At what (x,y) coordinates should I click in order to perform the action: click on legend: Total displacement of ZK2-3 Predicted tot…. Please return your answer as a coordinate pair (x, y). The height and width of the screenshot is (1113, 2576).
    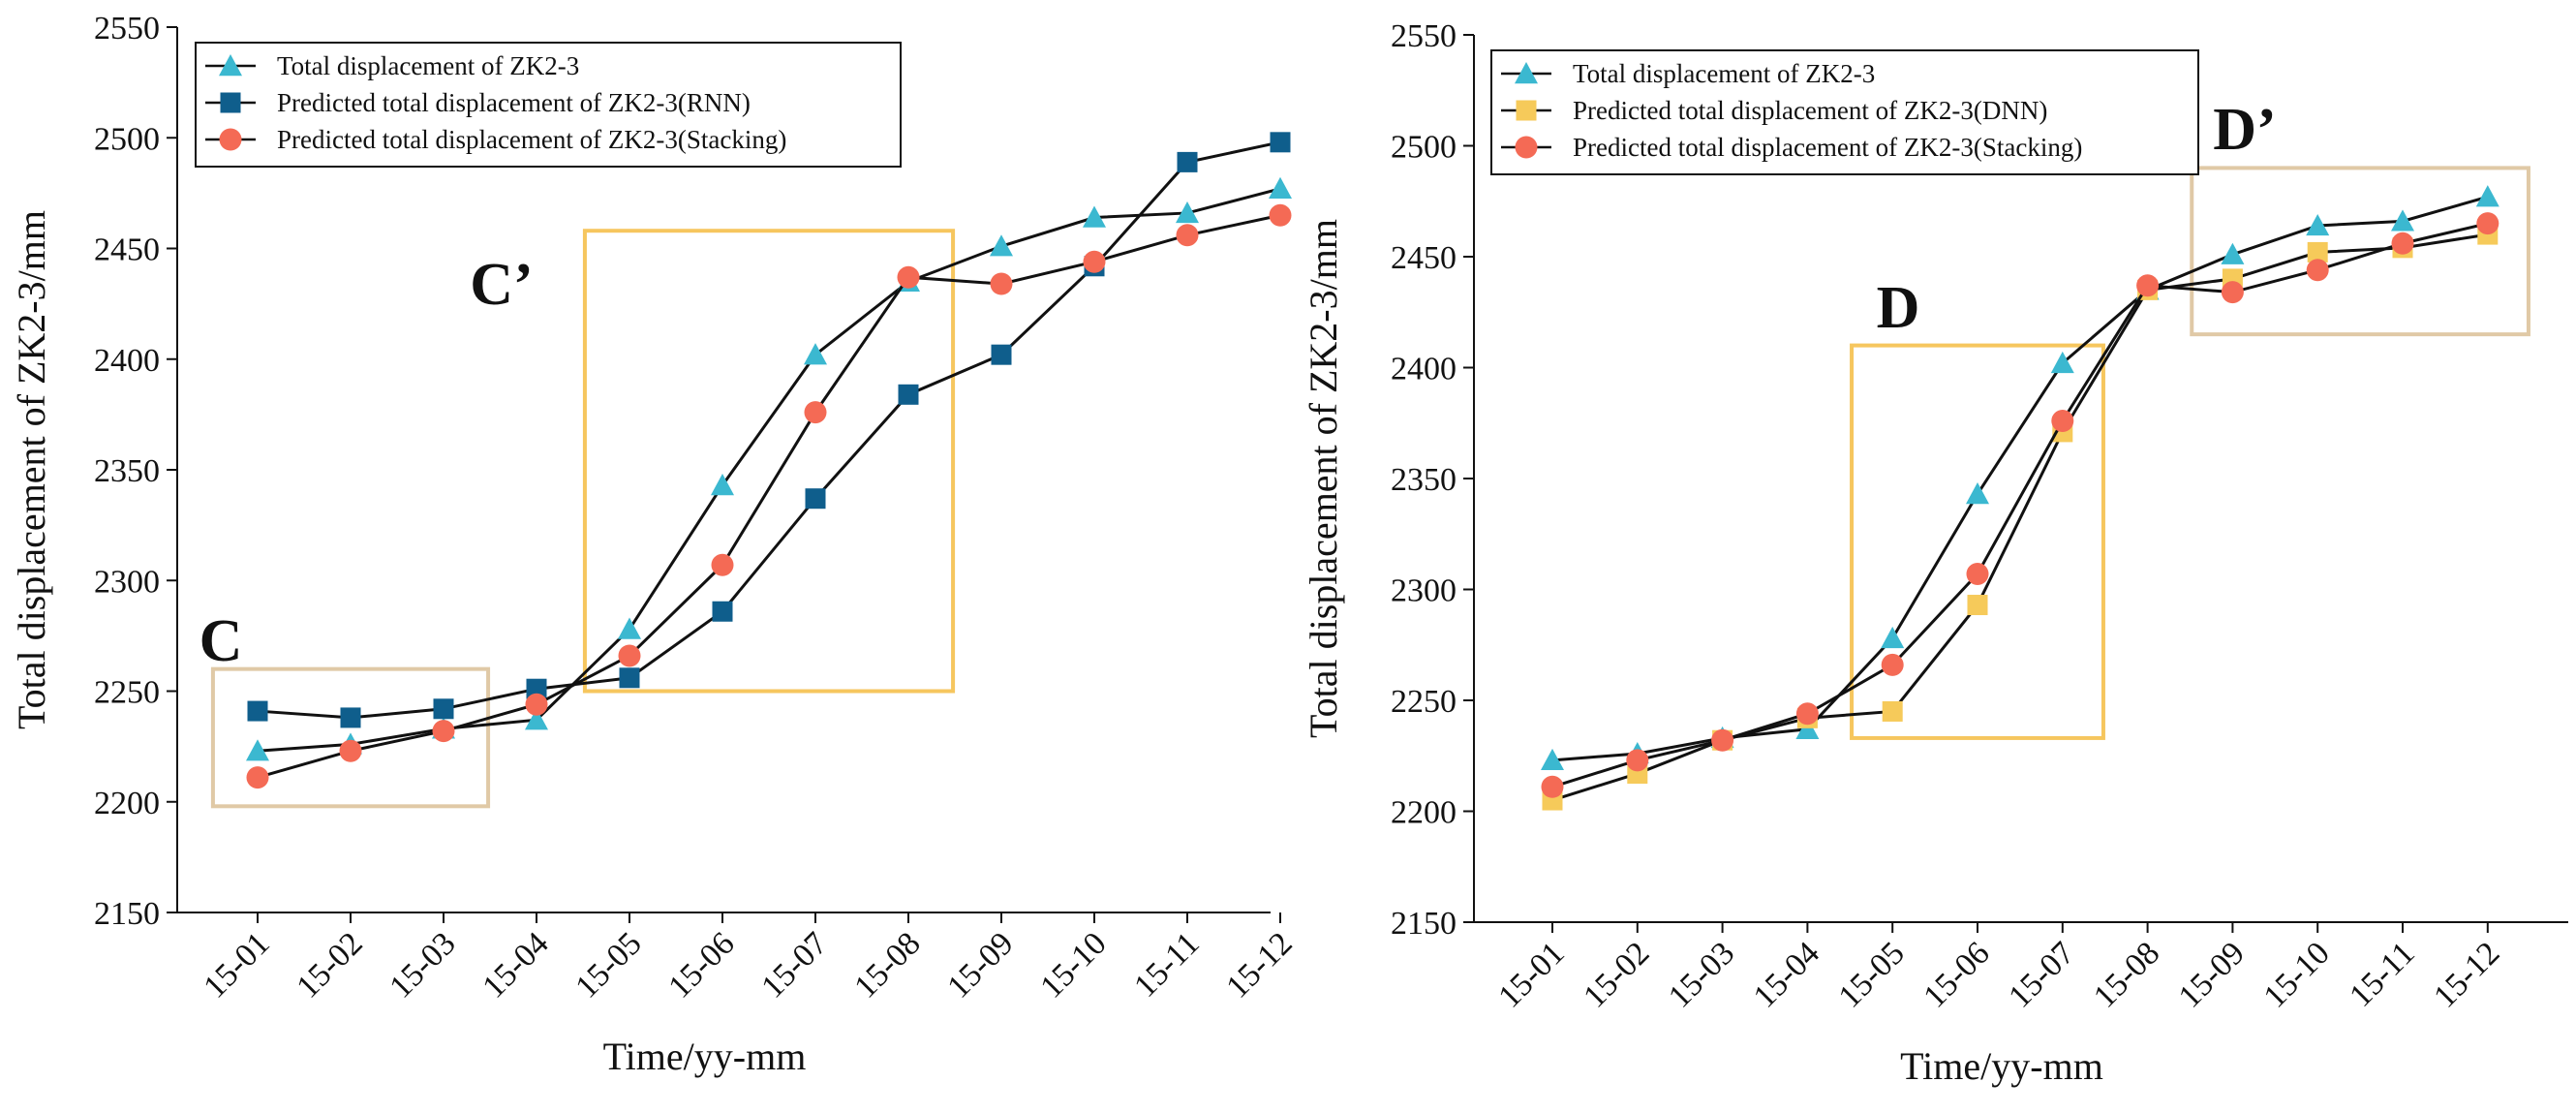
    Looking at the image, I should click on (1844, 112).